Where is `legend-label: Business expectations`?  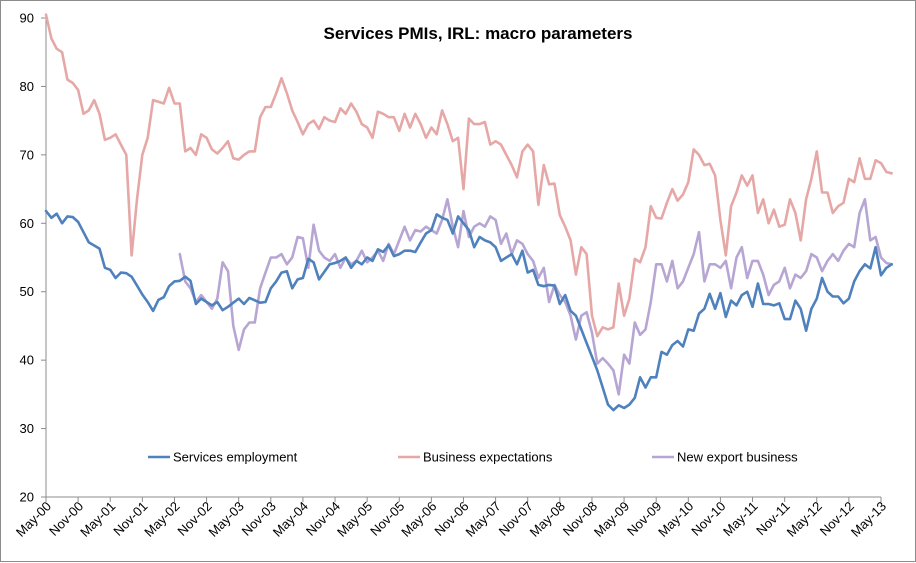
legend-label: Business expectations is located at coordinates (488, 457).